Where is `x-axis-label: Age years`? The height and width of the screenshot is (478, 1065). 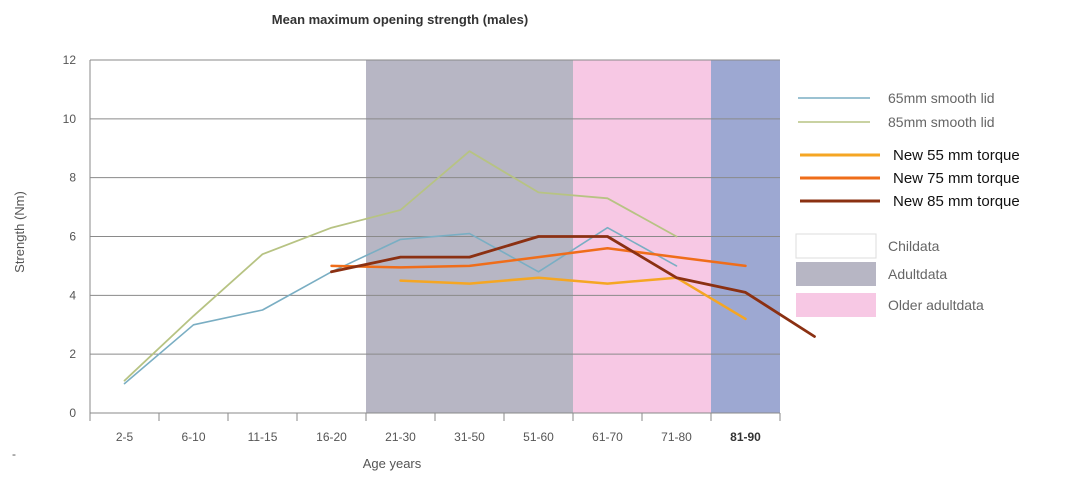 x-axis-label: Age years is located at coordinates (392, 463).